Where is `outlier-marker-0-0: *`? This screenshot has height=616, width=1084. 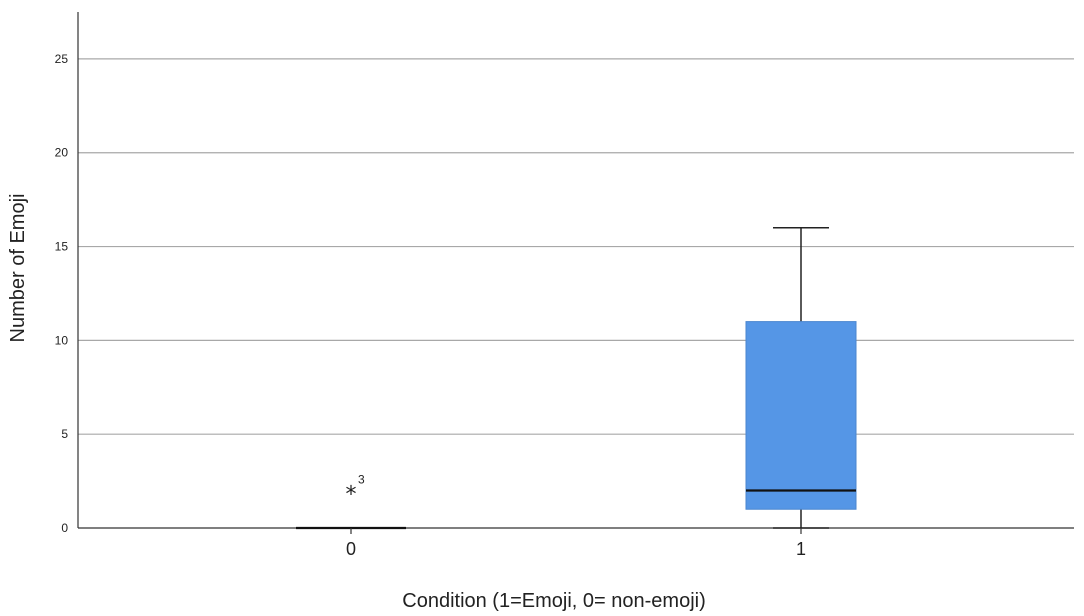 outlier-marker-0-0: * is located at coordinates (351, 494).